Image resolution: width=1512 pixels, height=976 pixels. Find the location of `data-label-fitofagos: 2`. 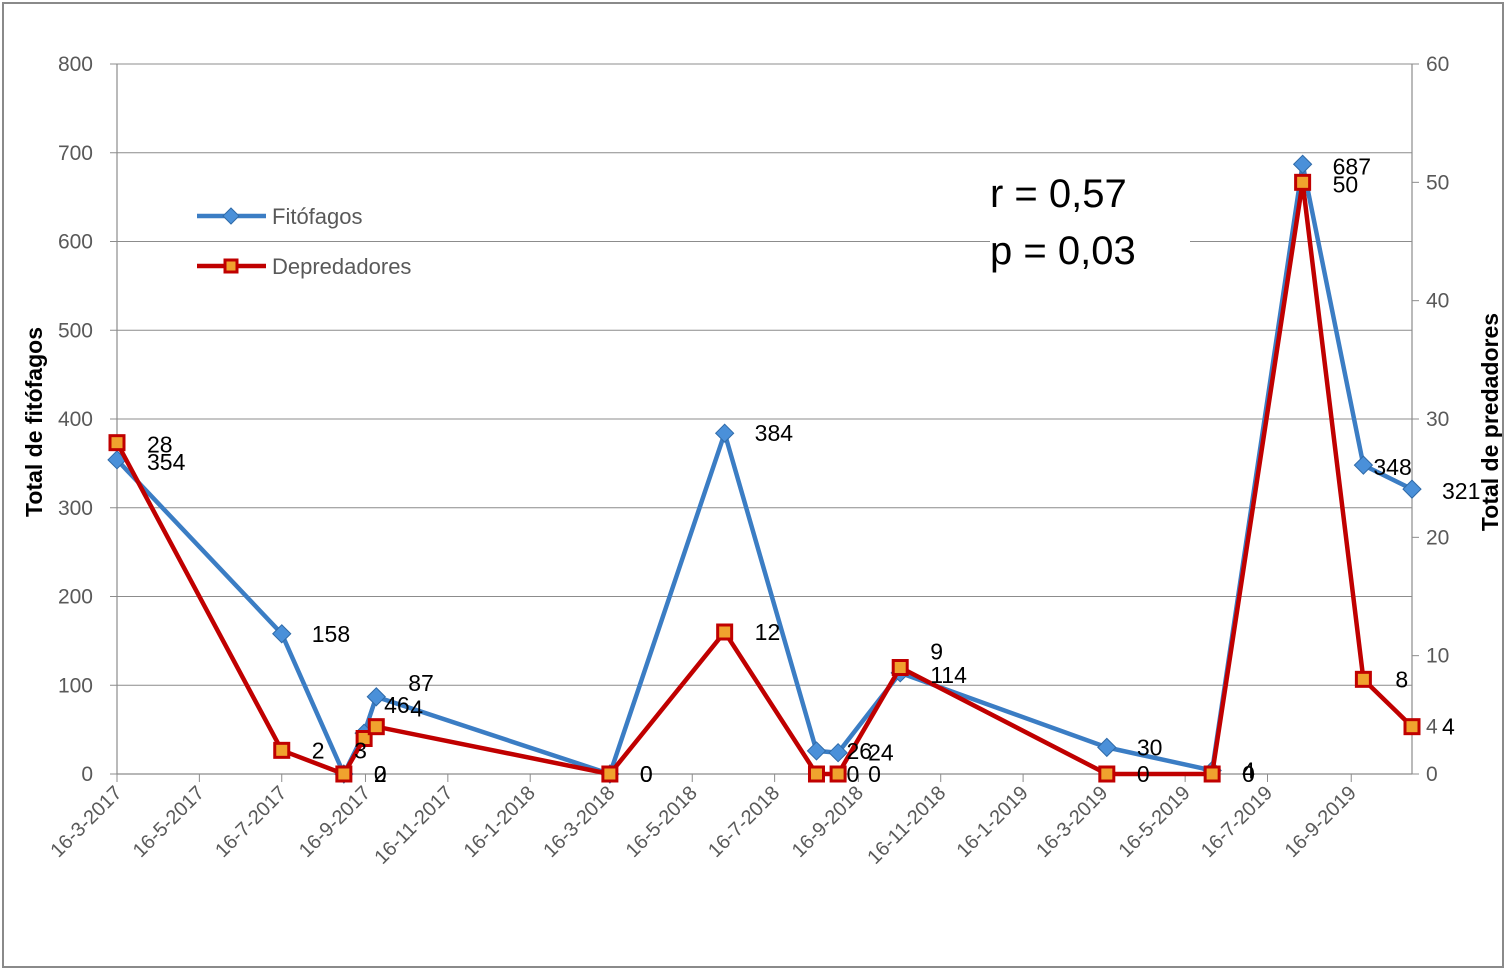

data-label-fitofagos: 2 is located at coordinates (380, 774).